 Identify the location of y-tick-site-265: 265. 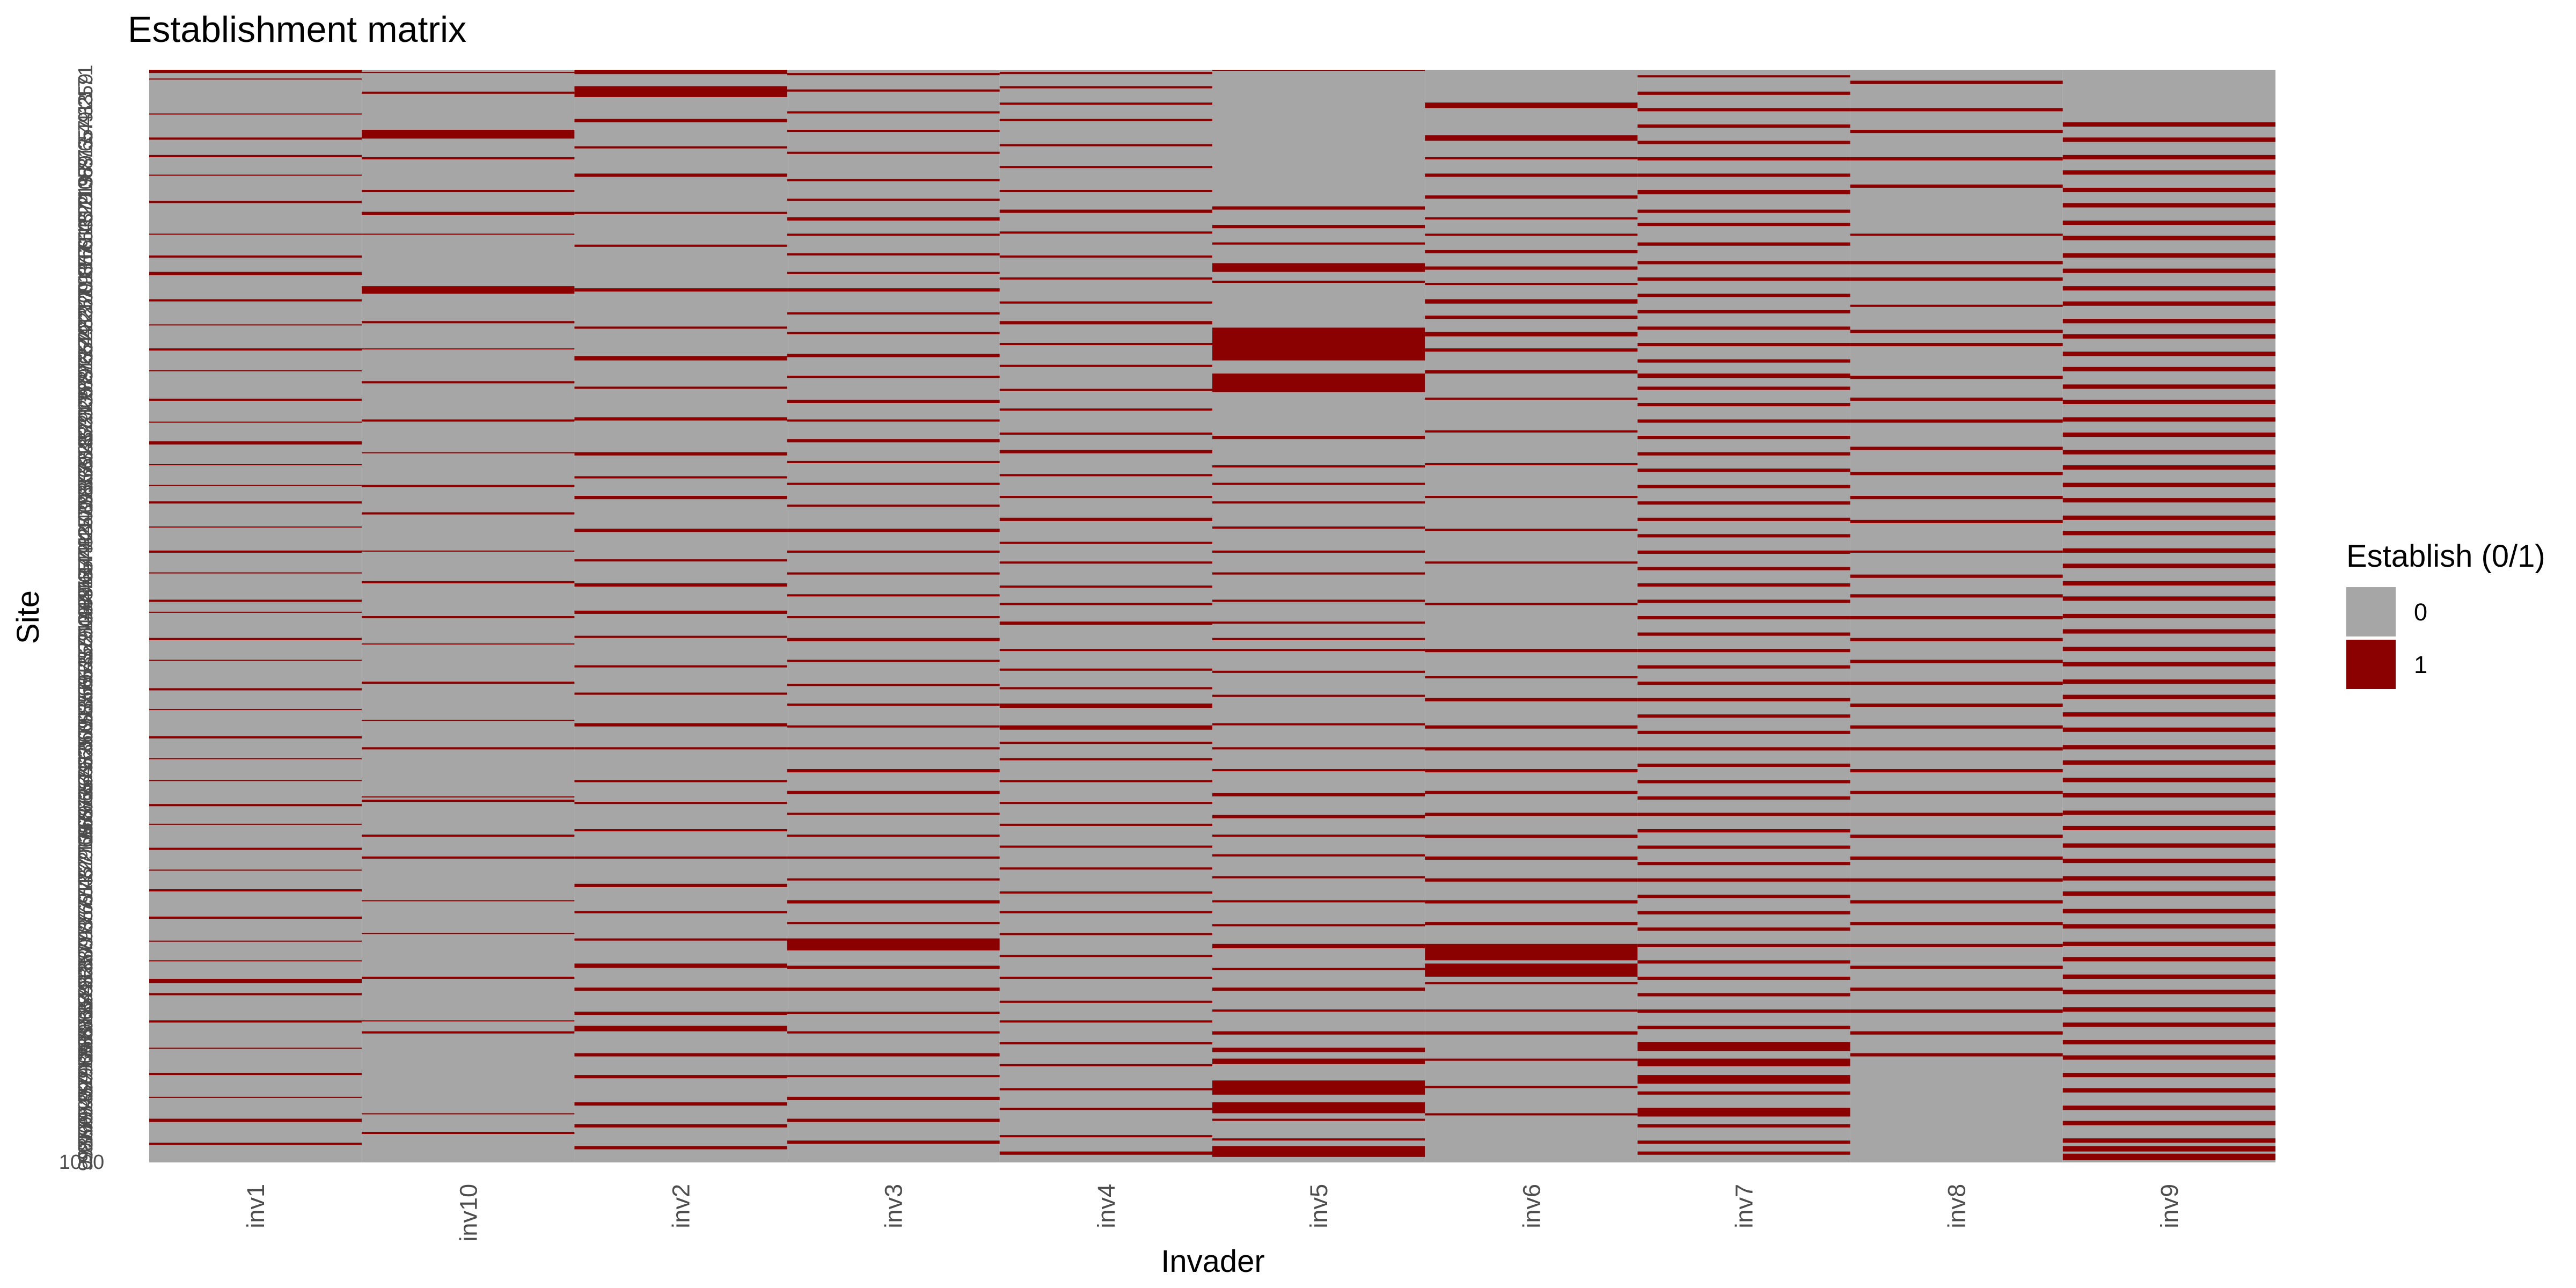
(86, 359).